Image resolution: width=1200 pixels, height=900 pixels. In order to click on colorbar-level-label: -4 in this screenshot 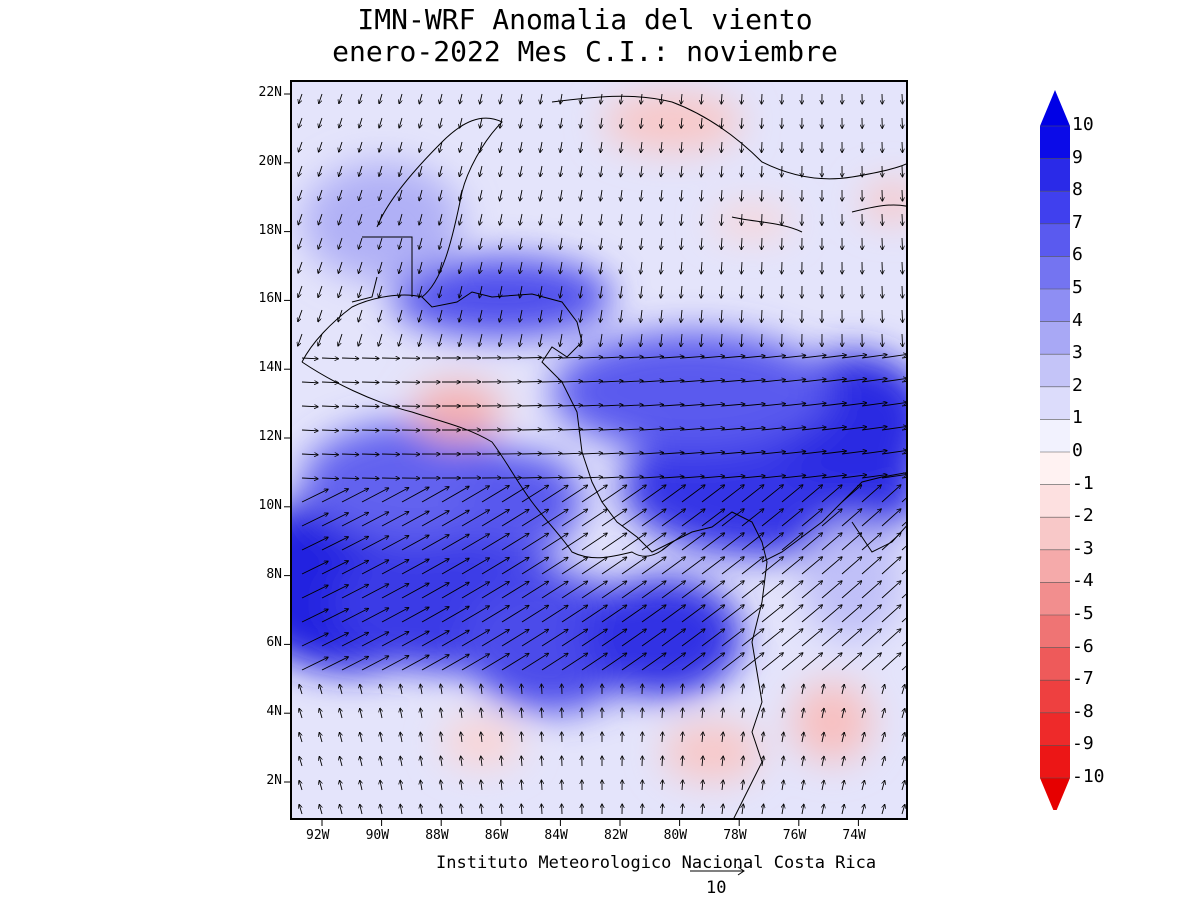, I will do `click(1083, 581)`.